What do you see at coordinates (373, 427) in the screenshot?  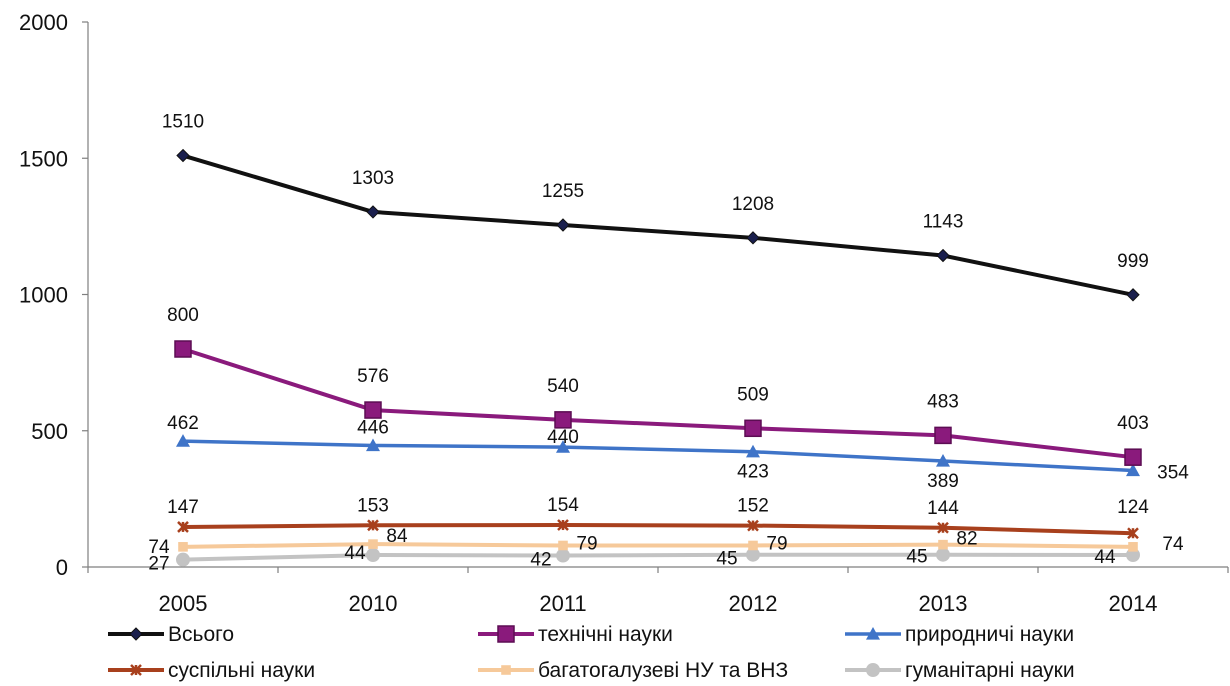 I see `data-label: 446` at bounding box center [373, 427].